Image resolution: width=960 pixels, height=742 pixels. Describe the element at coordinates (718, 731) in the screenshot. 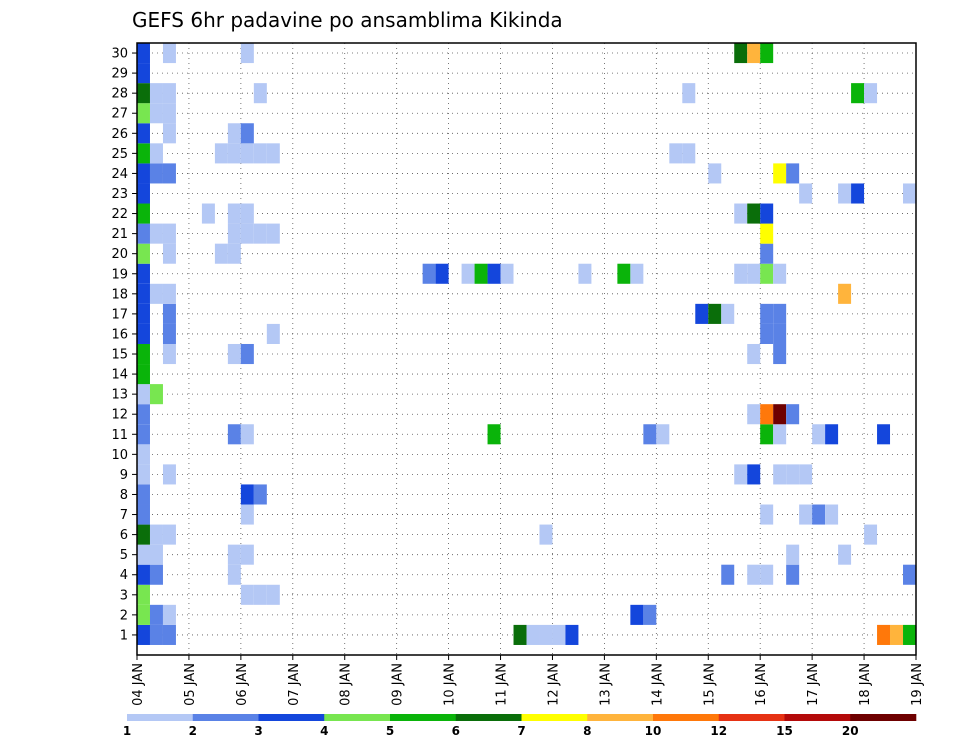

I see `colorbar-tick-label: 12` at that location.